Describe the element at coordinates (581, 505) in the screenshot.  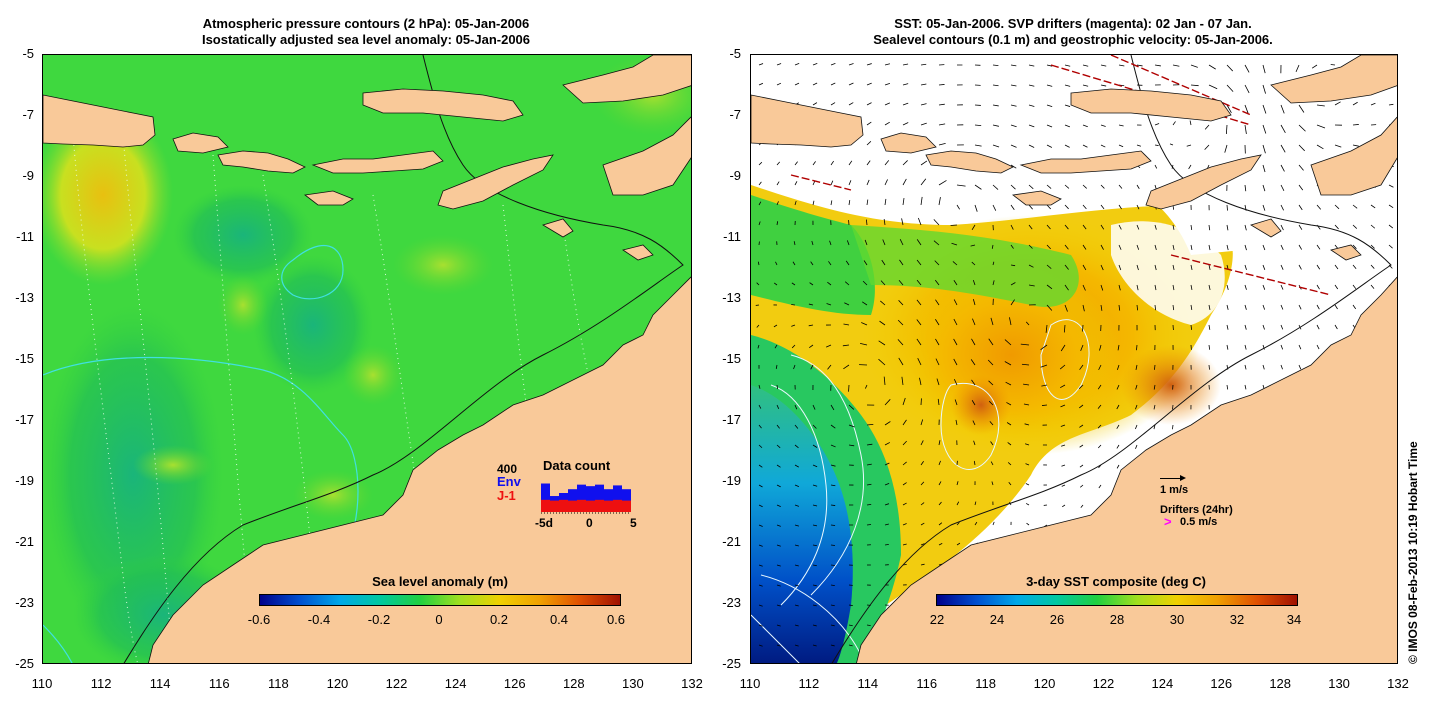
I see `j1-count-bar` at that location.